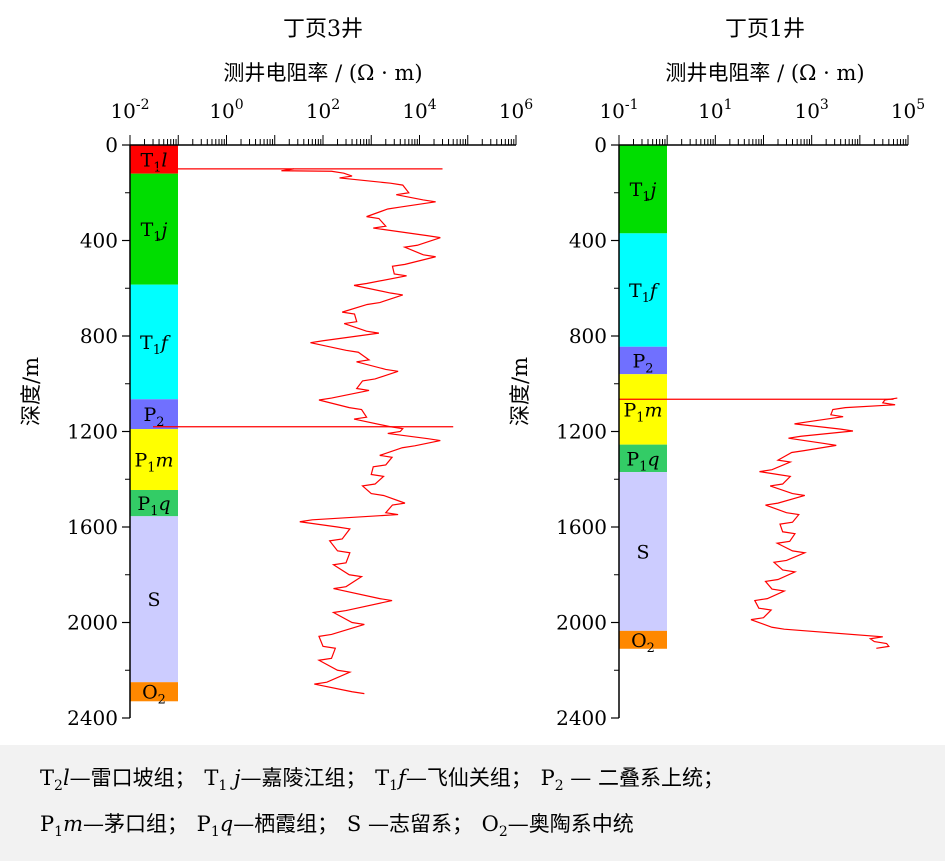 The height and width of the screenshot is (861, 945). What do you see at coordinates (908, 110) in the screenshot?
I see `x-tick-label: 10⁵` at bounding box center [908, 110].